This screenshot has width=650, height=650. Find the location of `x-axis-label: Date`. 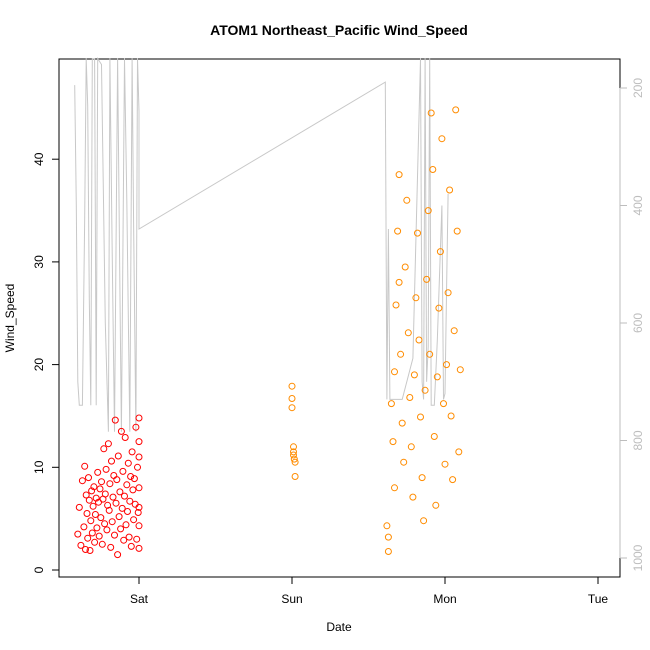

x-axis-label: Date is located at coordinates (339, 627).